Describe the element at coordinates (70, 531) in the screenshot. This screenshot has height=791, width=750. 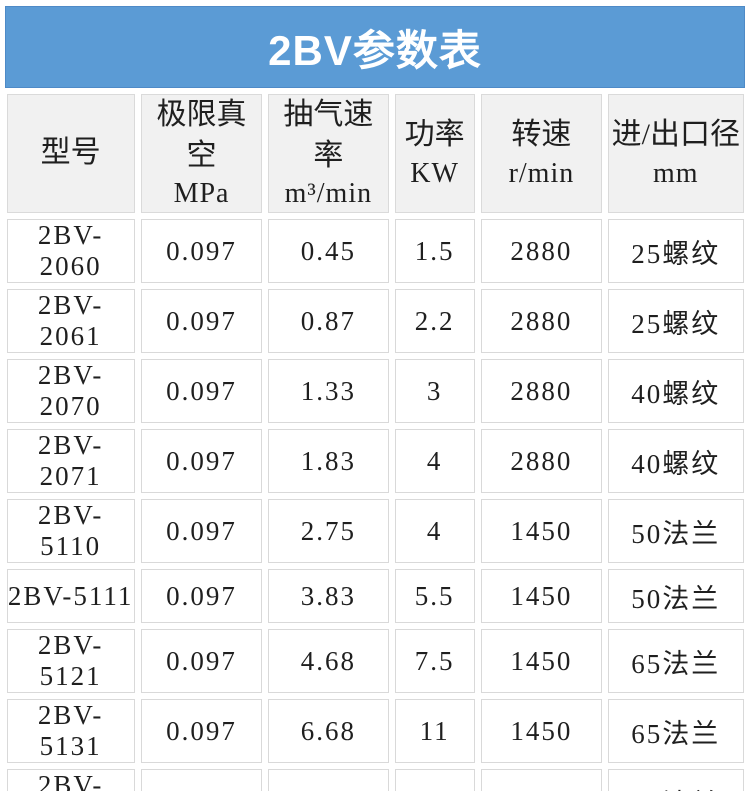
I see `model-cell: 2BV-5110` at that location.